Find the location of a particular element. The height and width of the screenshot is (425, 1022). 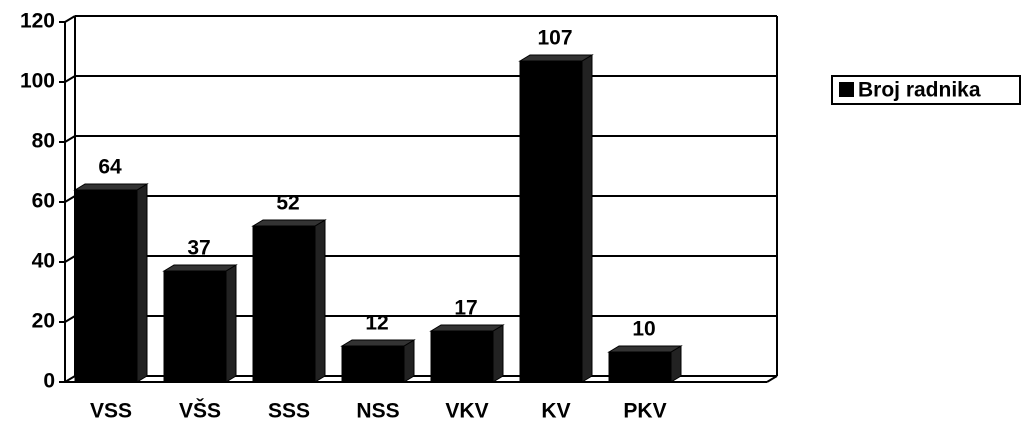

data-label: 12 is located at coordinates (376, 323).